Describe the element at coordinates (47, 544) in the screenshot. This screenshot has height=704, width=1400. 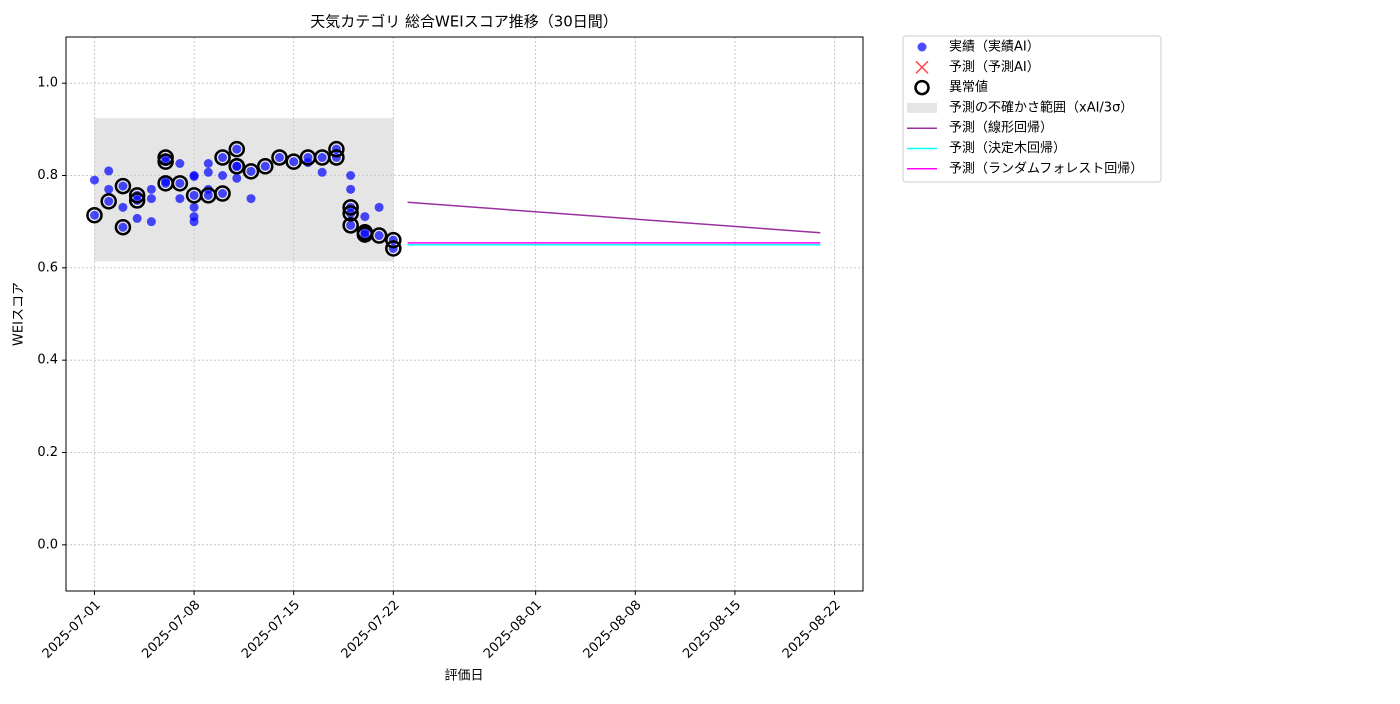
I see `y-tick-label: 0.0` at that location.